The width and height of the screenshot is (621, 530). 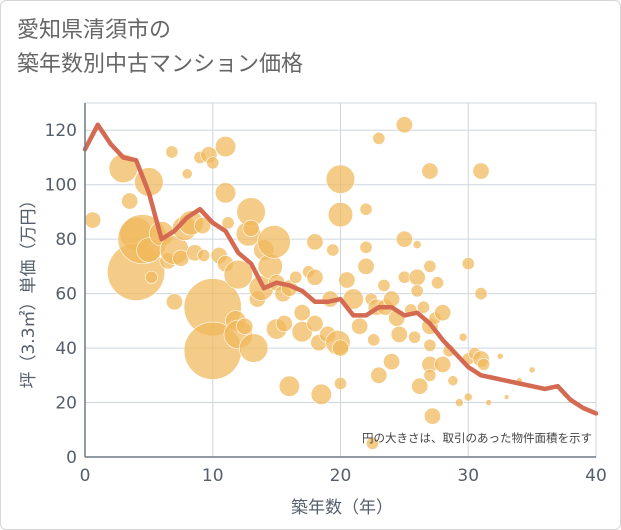 What do you see at coordinates (160, 64) in the screenshot?
I see `title-line-2: 築年数別中古マンション価格` at bounding box center [160, 64].